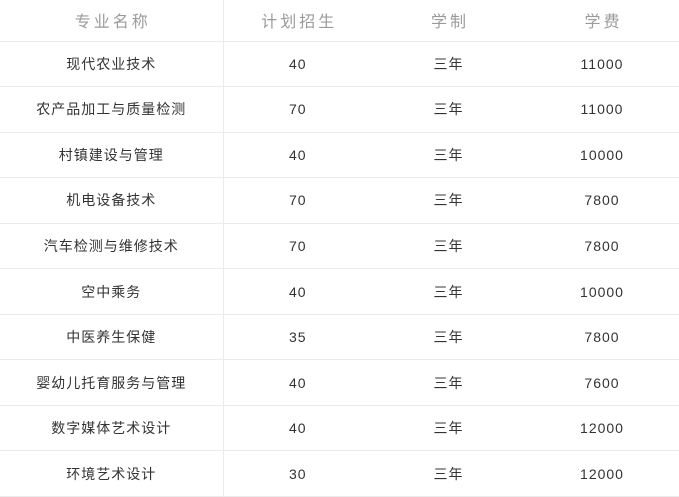  I want to click on table-row: 村镇建设与管理 40 三年 10000, so click(339, 155).